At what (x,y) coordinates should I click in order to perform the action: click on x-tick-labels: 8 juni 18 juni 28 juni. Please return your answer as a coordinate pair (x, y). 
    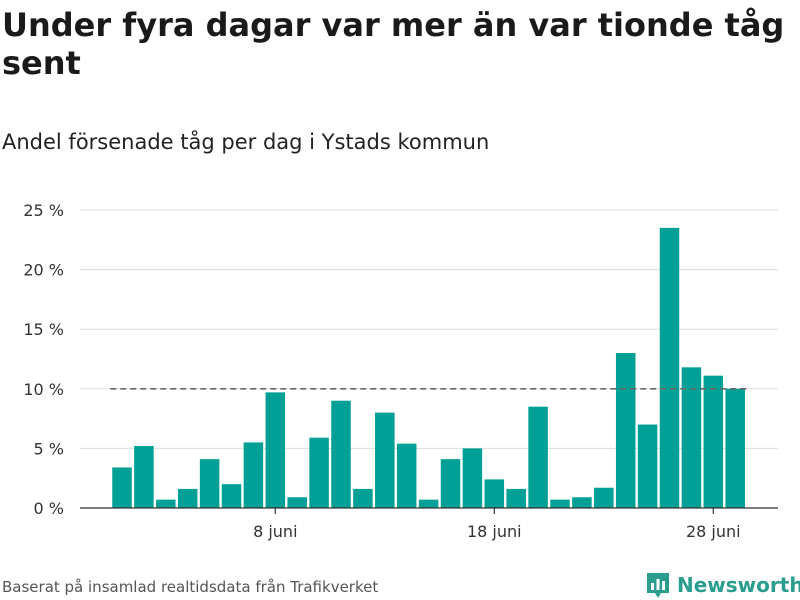
    Looking at the image, I should click on (497, 531).